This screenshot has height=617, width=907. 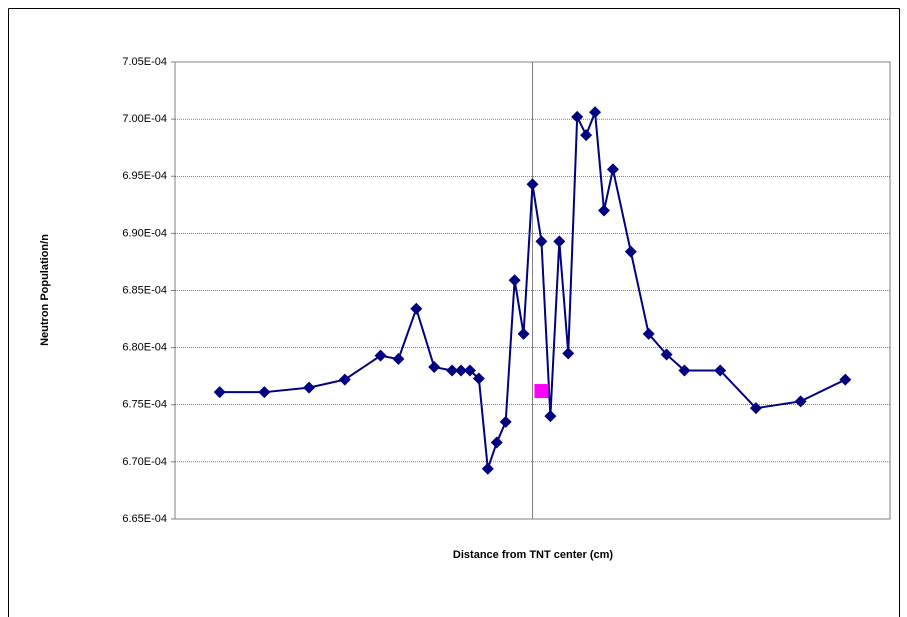 What do you see at coordinates (144, 119) in the screenshot?
I see `y-tick-label: 7.00E-04` at bounding box center [144, 119].